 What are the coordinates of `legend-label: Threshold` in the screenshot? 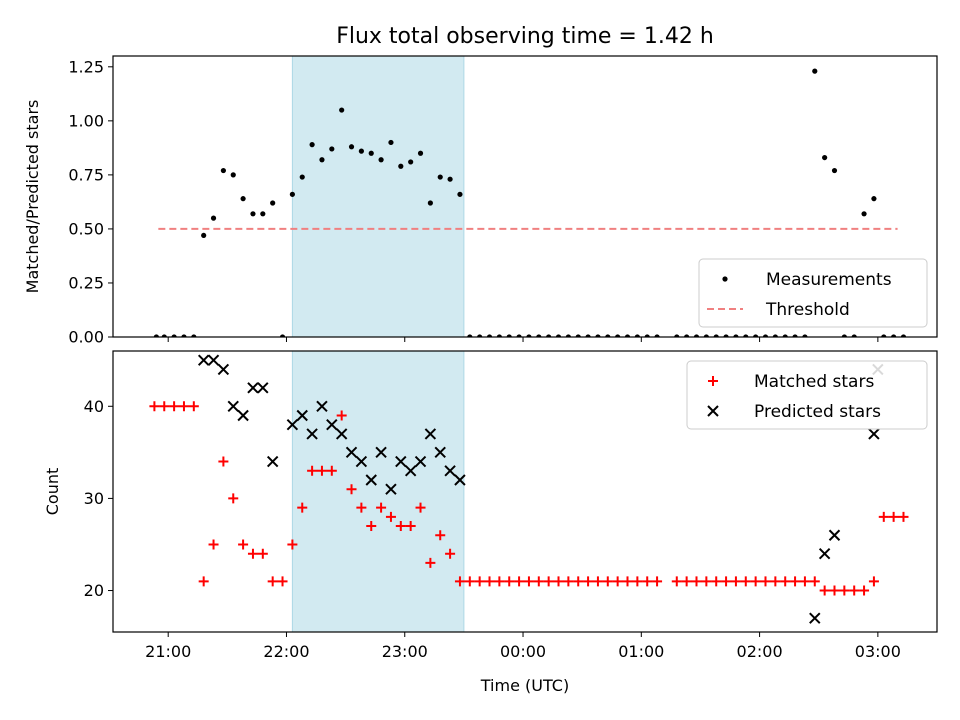 It's located at (807, 310).